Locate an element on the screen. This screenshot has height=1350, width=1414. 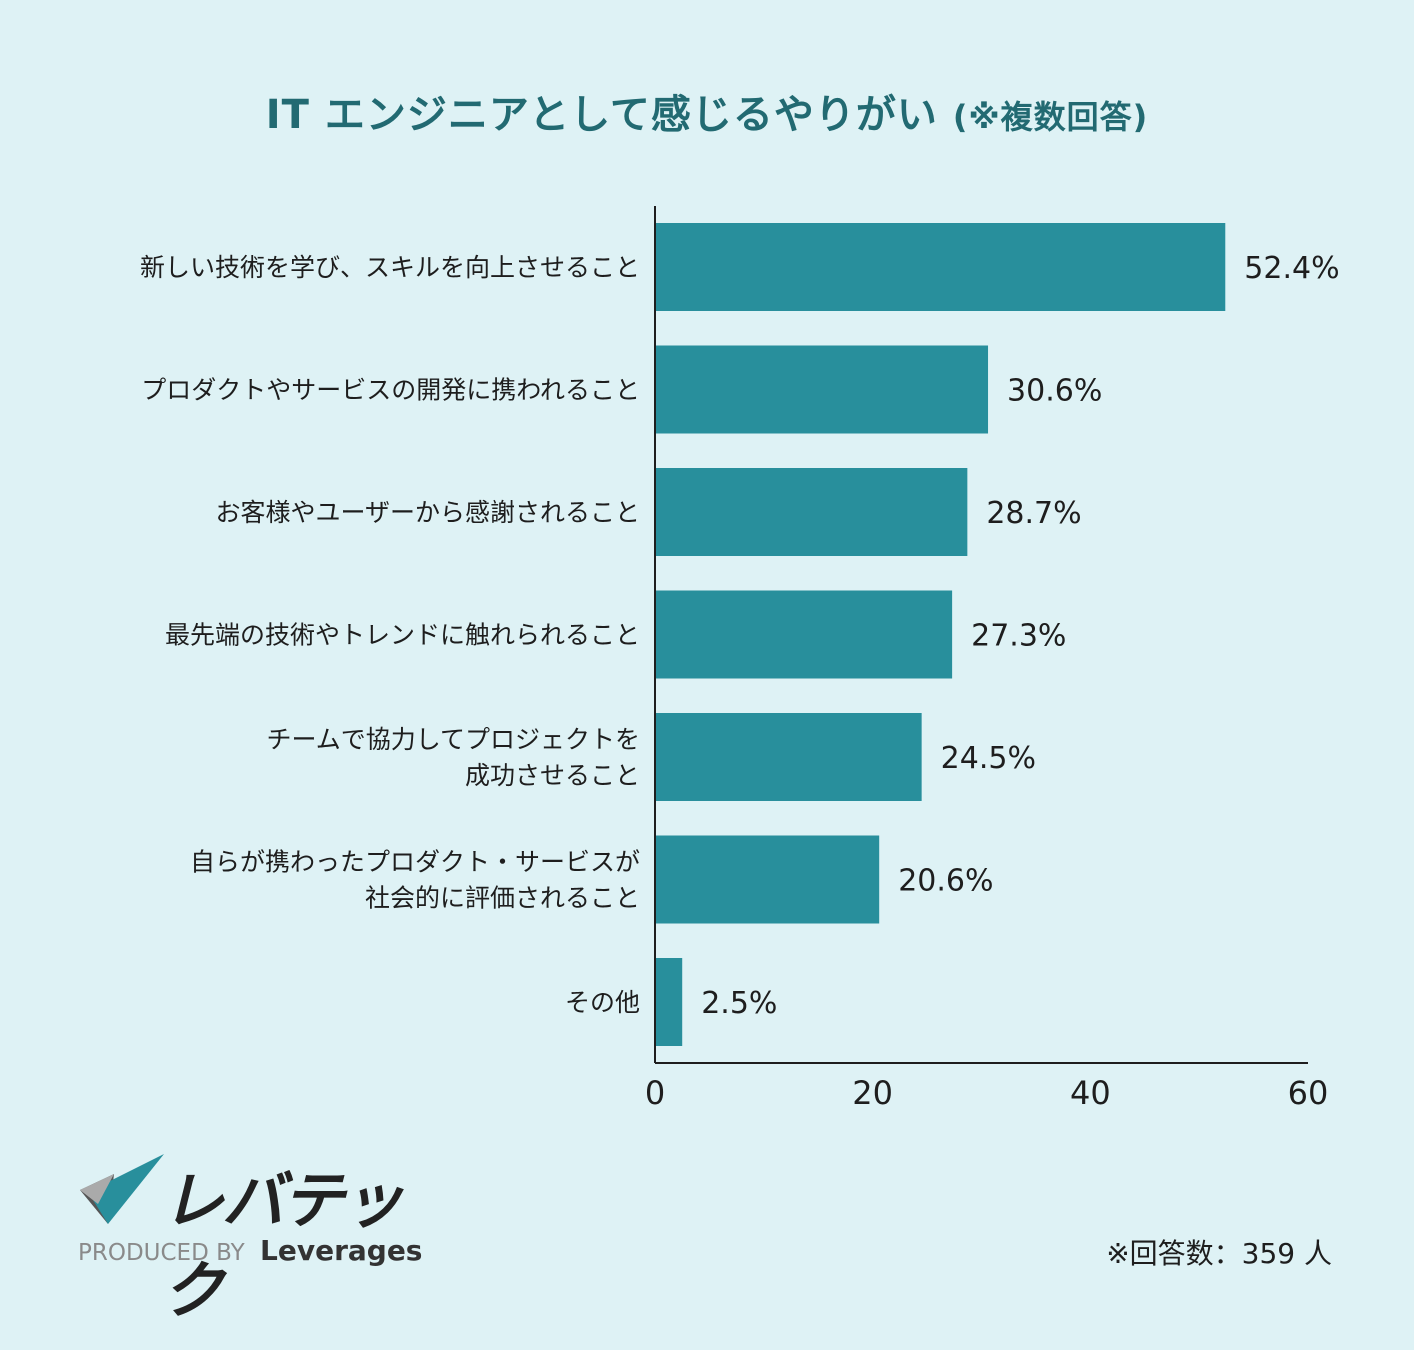
value-label: 30.6% is located at coordinates (1054, 391).